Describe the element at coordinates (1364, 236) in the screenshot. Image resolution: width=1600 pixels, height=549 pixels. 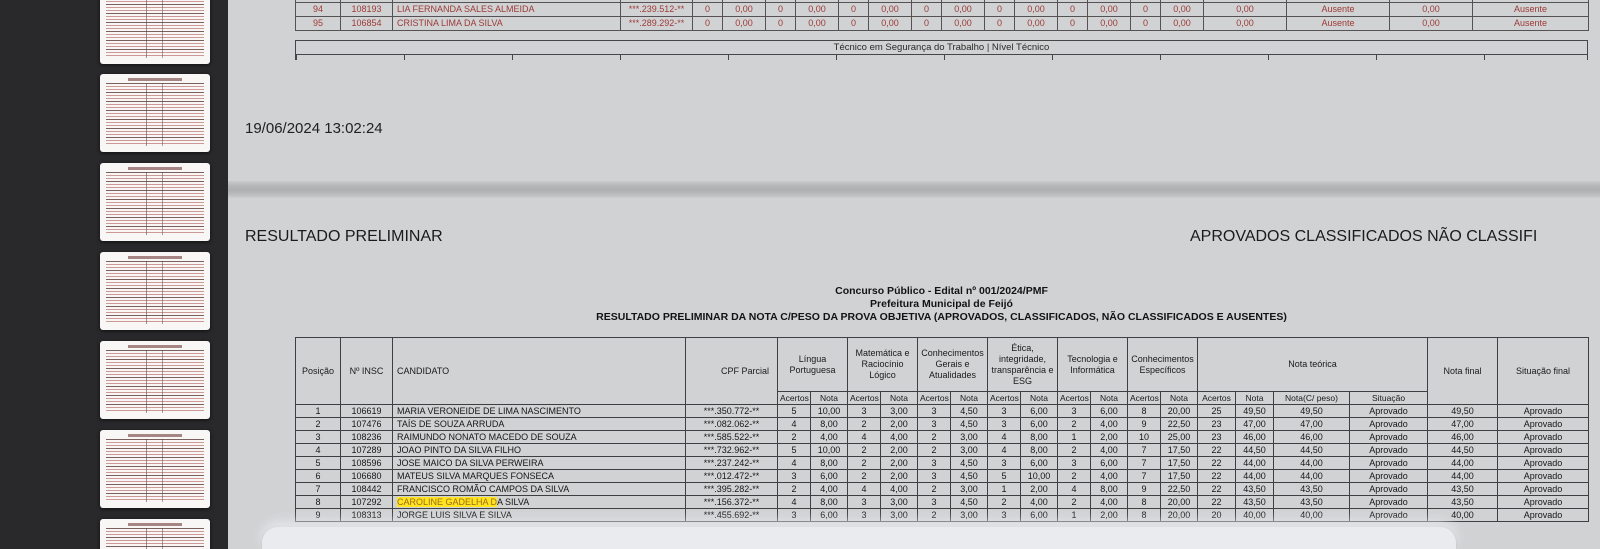
I see `heading-aprovados-classificados: APROVADOS CLASSIFICADOS NÃO CLASSIFI` at that location.